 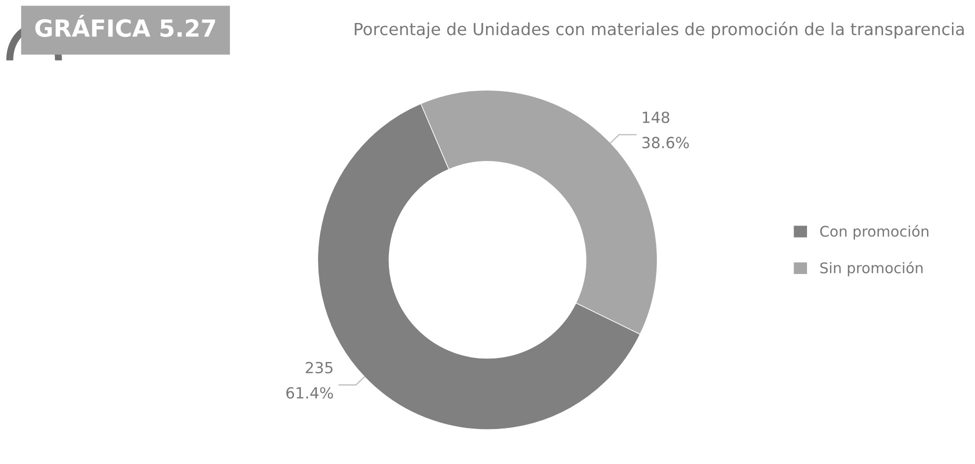 What do you see at coordinates (309, 380) in the screenshot?
I see `data-label: 235 61.4%` at bounding box center [309, 380].